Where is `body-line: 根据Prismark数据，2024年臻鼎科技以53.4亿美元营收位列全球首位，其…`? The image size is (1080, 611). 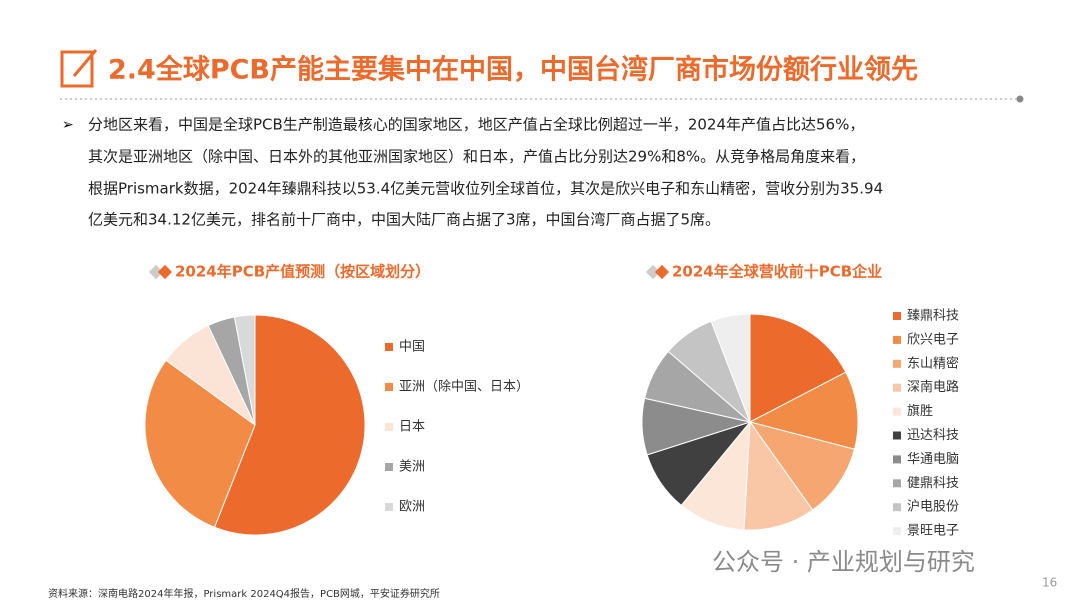 body-line: 根据Prismark数据，2024年臻鼎科技以53.4亿美元营收位列全球首位，其… is located at coordinates (485, 189).